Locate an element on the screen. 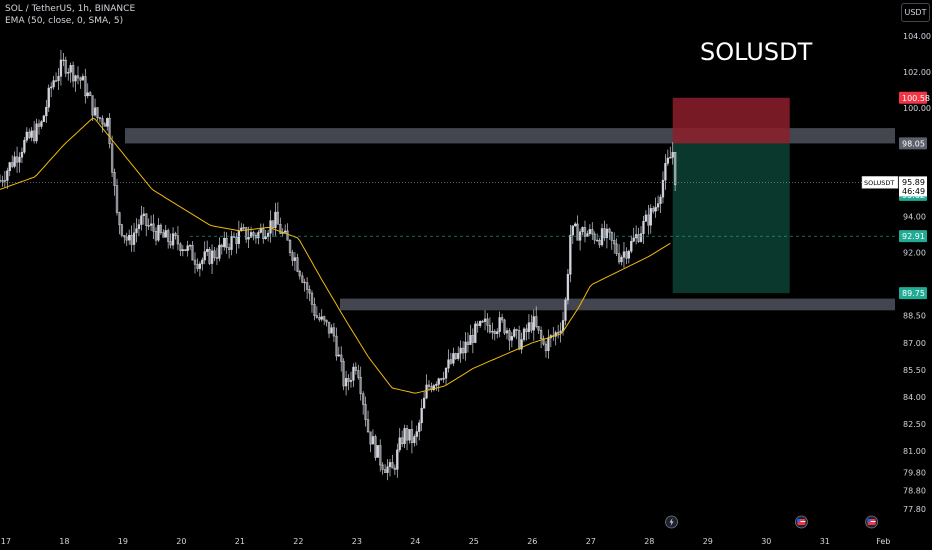 This screenshot has height=550, width=932. indicator-legend: EMA (50, close, 0, SMA, 5) is located at coordinates (64, 21).